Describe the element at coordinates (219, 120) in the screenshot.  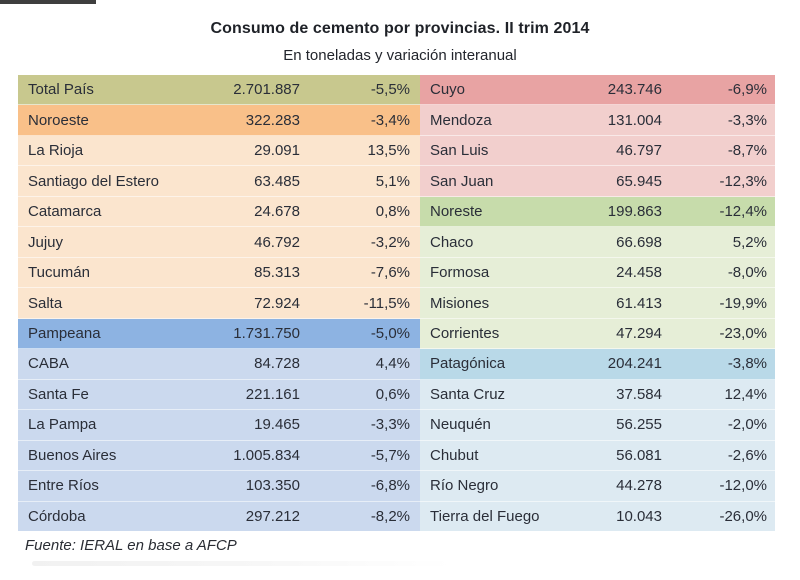
I see `region-header-row: Noroeste 322.283 -3,4%` at that location.